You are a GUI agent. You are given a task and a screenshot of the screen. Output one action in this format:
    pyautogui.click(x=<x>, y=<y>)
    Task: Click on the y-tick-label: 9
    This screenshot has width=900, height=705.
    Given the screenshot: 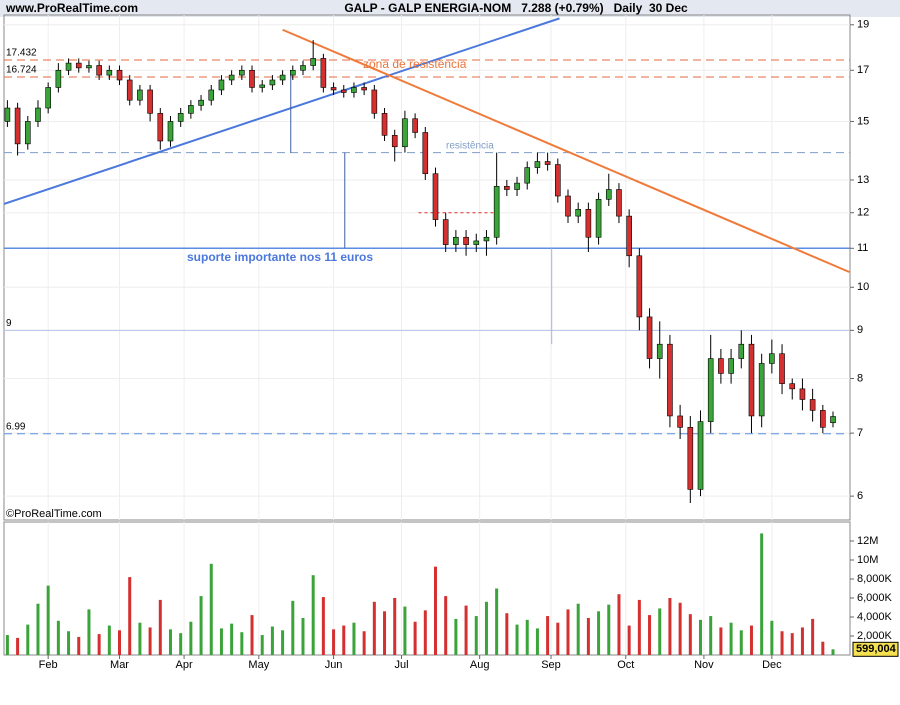 What is the action you would take?
    pyautogui.click(x=860, y=330)
    